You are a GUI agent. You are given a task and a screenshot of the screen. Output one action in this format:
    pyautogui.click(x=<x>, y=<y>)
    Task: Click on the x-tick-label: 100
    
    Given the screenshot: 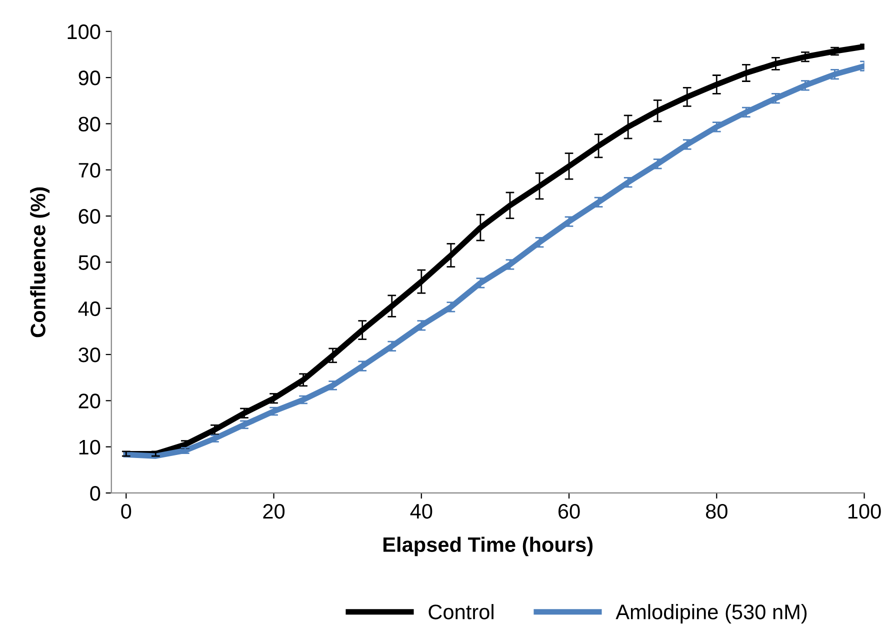 What is the action you would take?
    pyautogui.click(x=864, y=511)
    